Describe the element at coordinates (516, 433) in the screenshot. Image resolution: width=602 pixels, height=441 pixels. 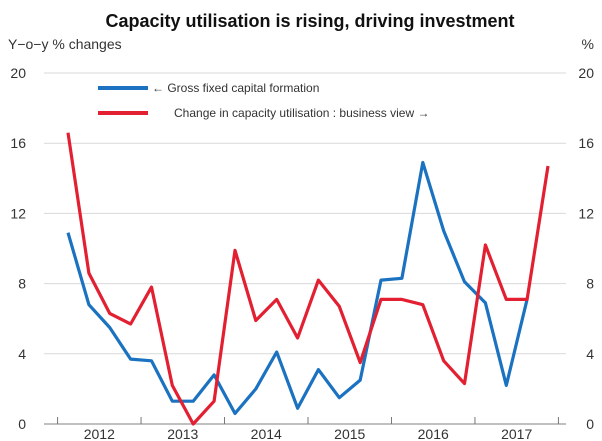
I see `x-tick-label: 2017` at that location.